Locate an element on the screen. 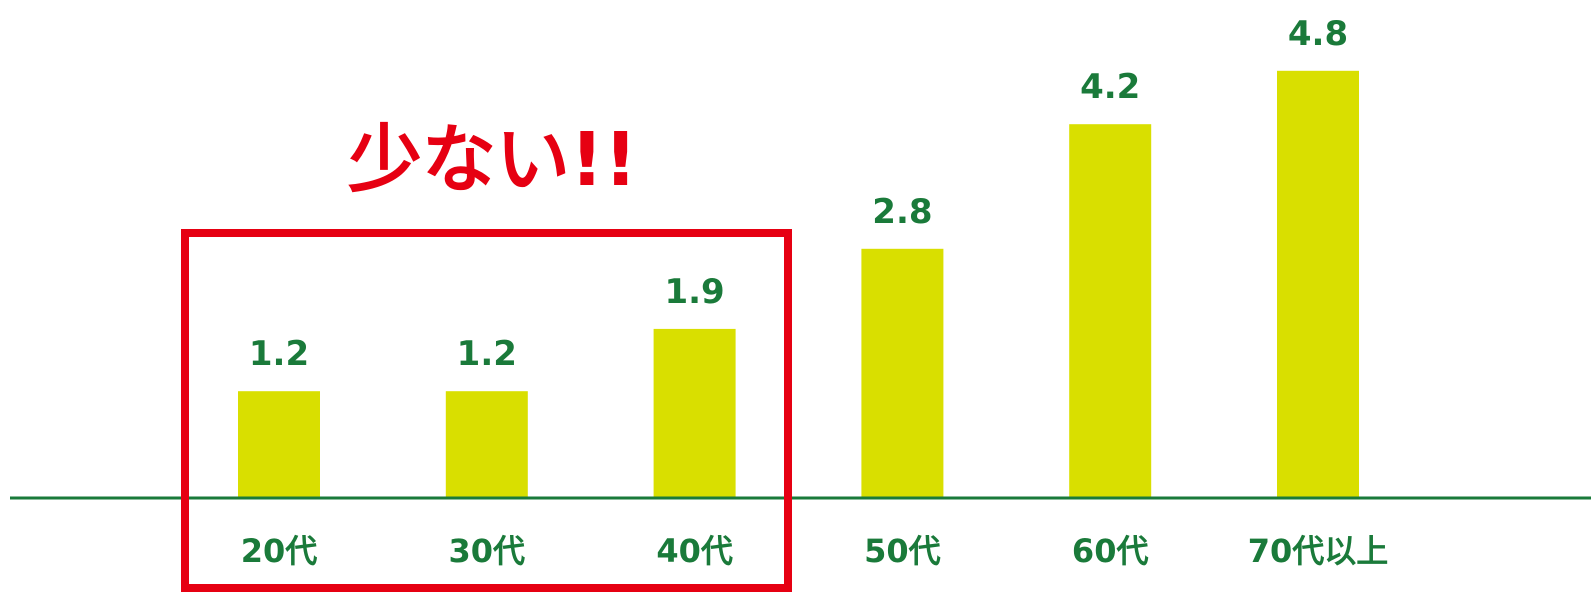  value-label-4: 4.2 is located at coordinates (1110, 87).